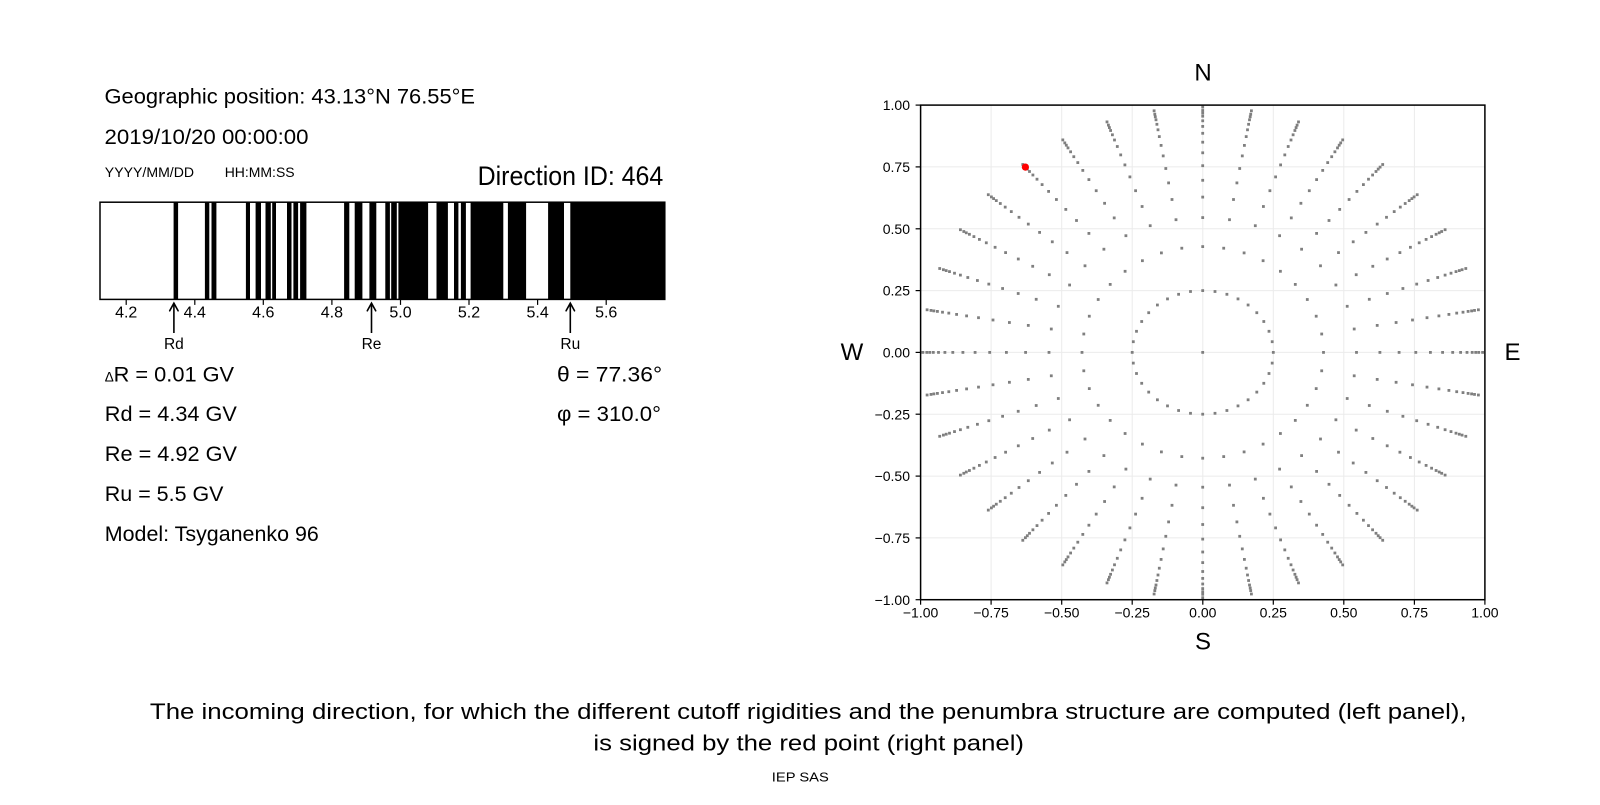 The width and height of the screenshot is (1600, 805). Describe the element at coordinates (260, 172) in the screenshot. I see `svg-text: HH:MM:SS` at that location.